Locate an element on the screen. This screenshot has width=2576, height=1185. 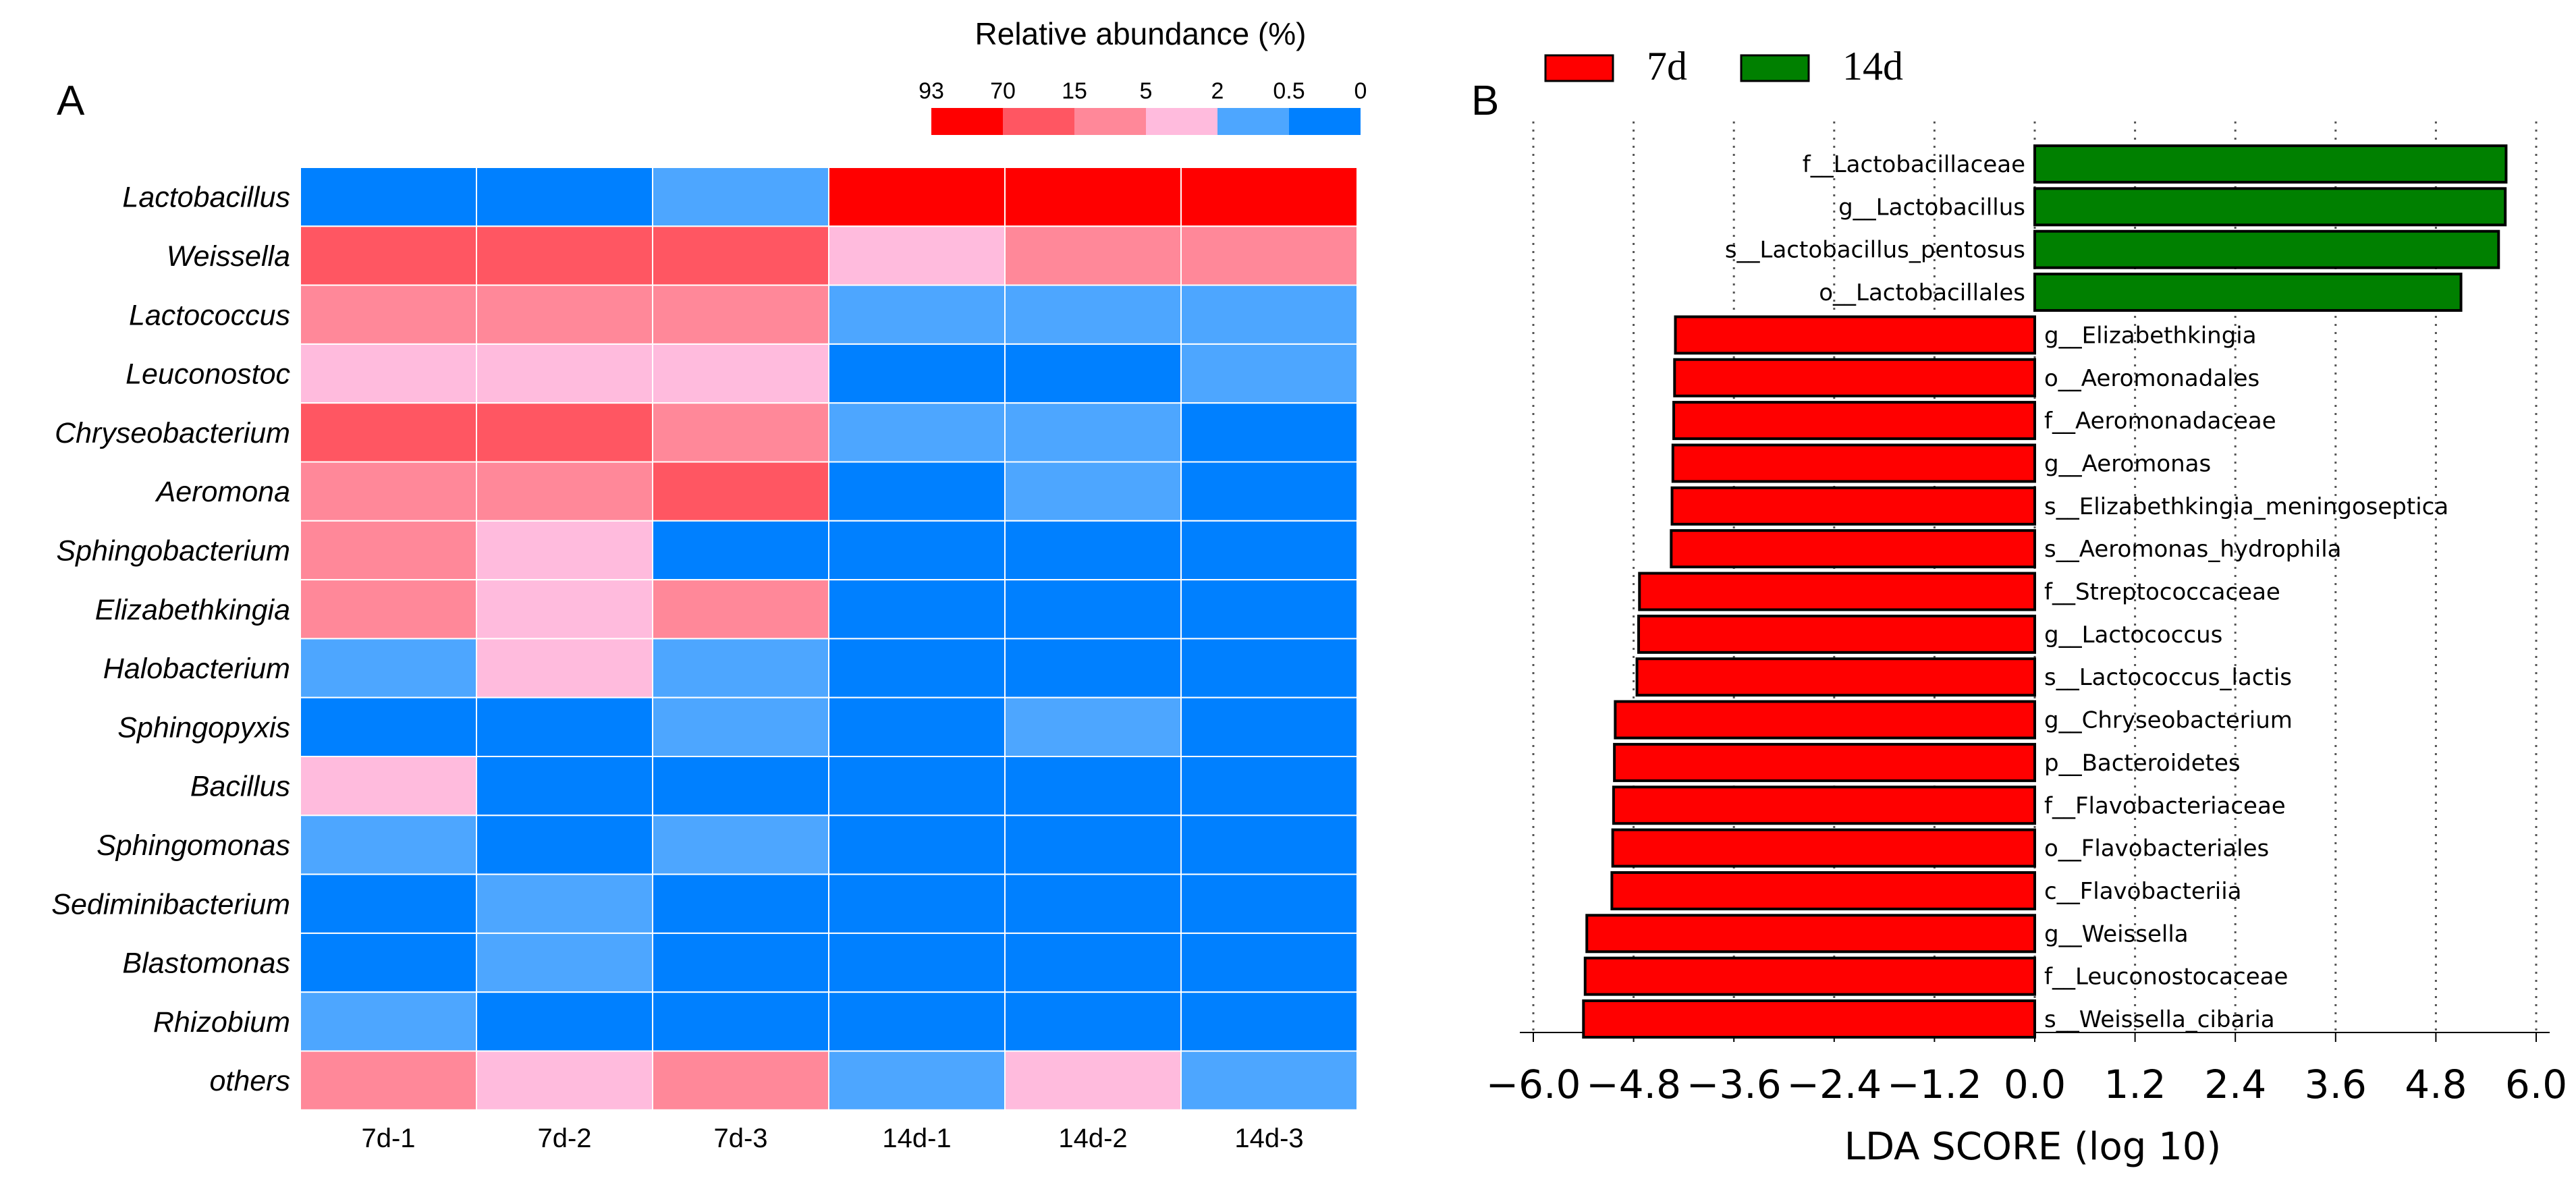
heatmap-row-label-lactococcus: Lactococcus is located at coordinates (210, 315).